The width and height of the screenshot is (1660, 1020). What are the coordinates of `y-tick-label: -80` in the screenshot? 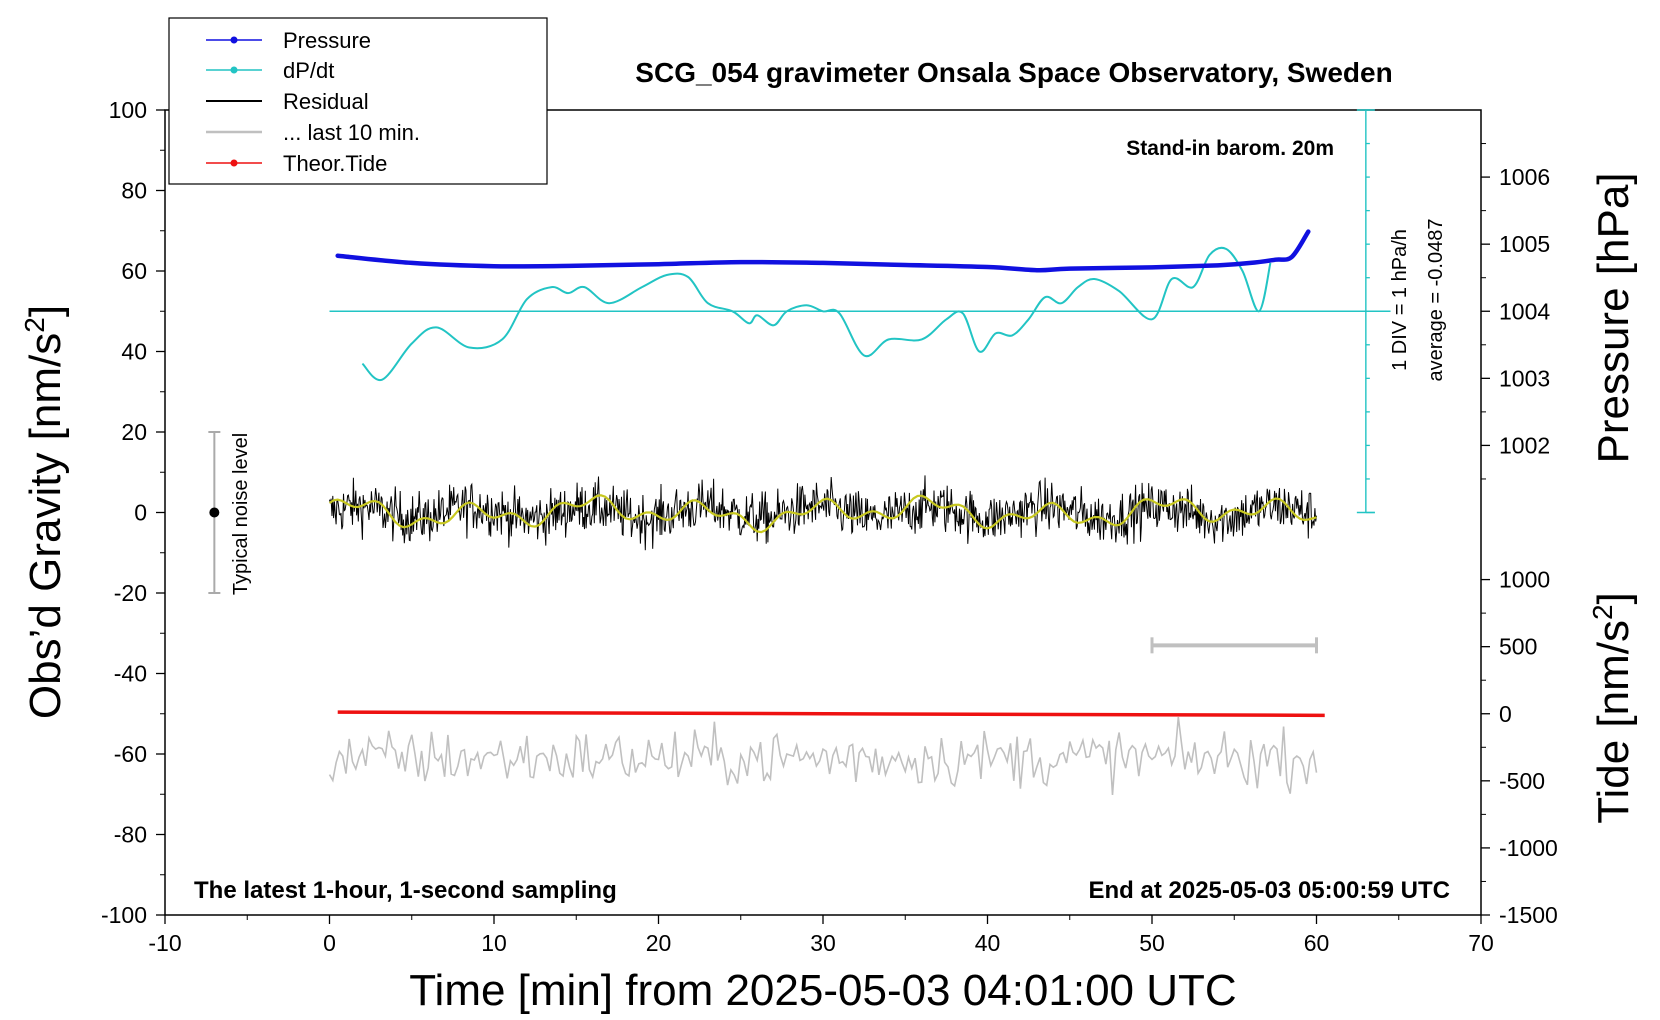 It's located at (130, 835).